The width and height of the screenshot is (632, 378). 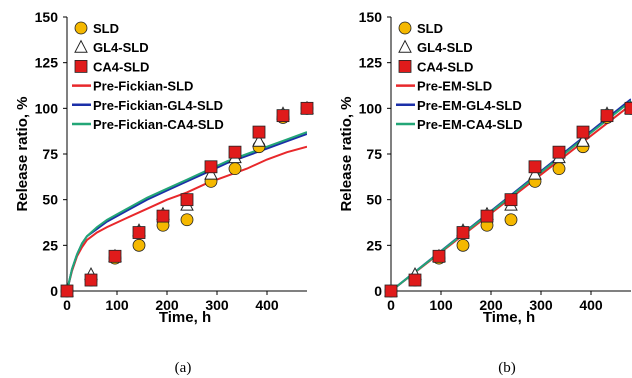 I want to click on legend-label: Pre-Fickian-GL4-SLD, so click(x=158, y=105).